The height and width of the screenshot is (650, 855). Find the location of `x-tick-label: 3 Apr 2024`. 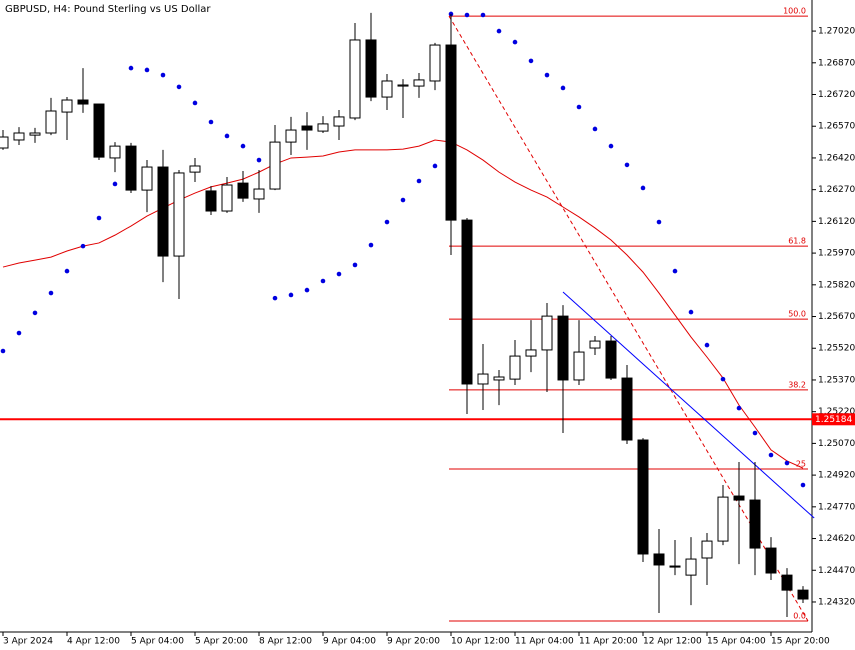

x-tick-label: 3 Apr 2024 is located at coordinates (28, 642).